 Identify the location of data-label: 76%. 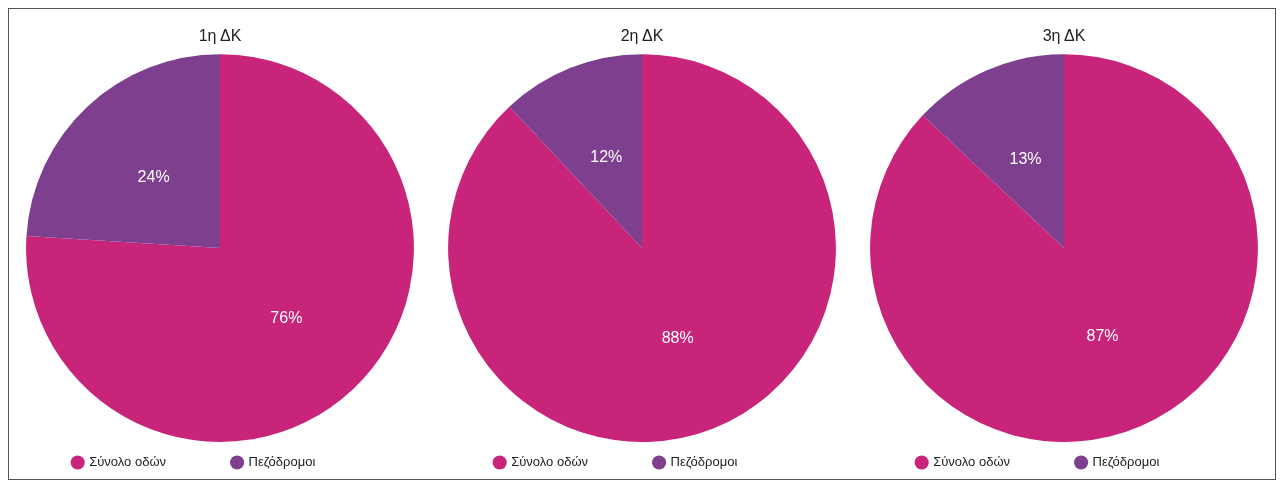
(286, 318).